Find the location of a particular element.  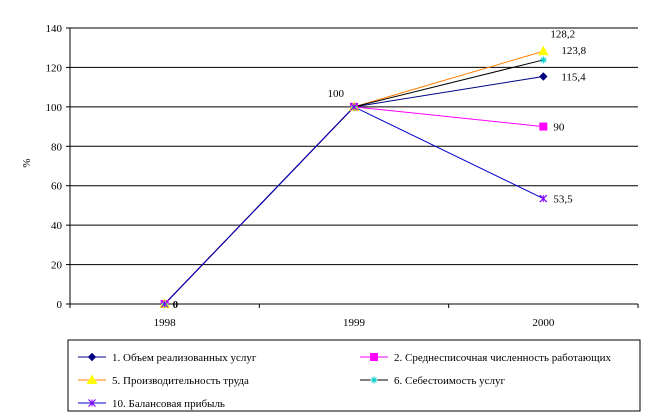

legend-item-5: 10. Балансовая прибыль is located at coordinates (151, 404).